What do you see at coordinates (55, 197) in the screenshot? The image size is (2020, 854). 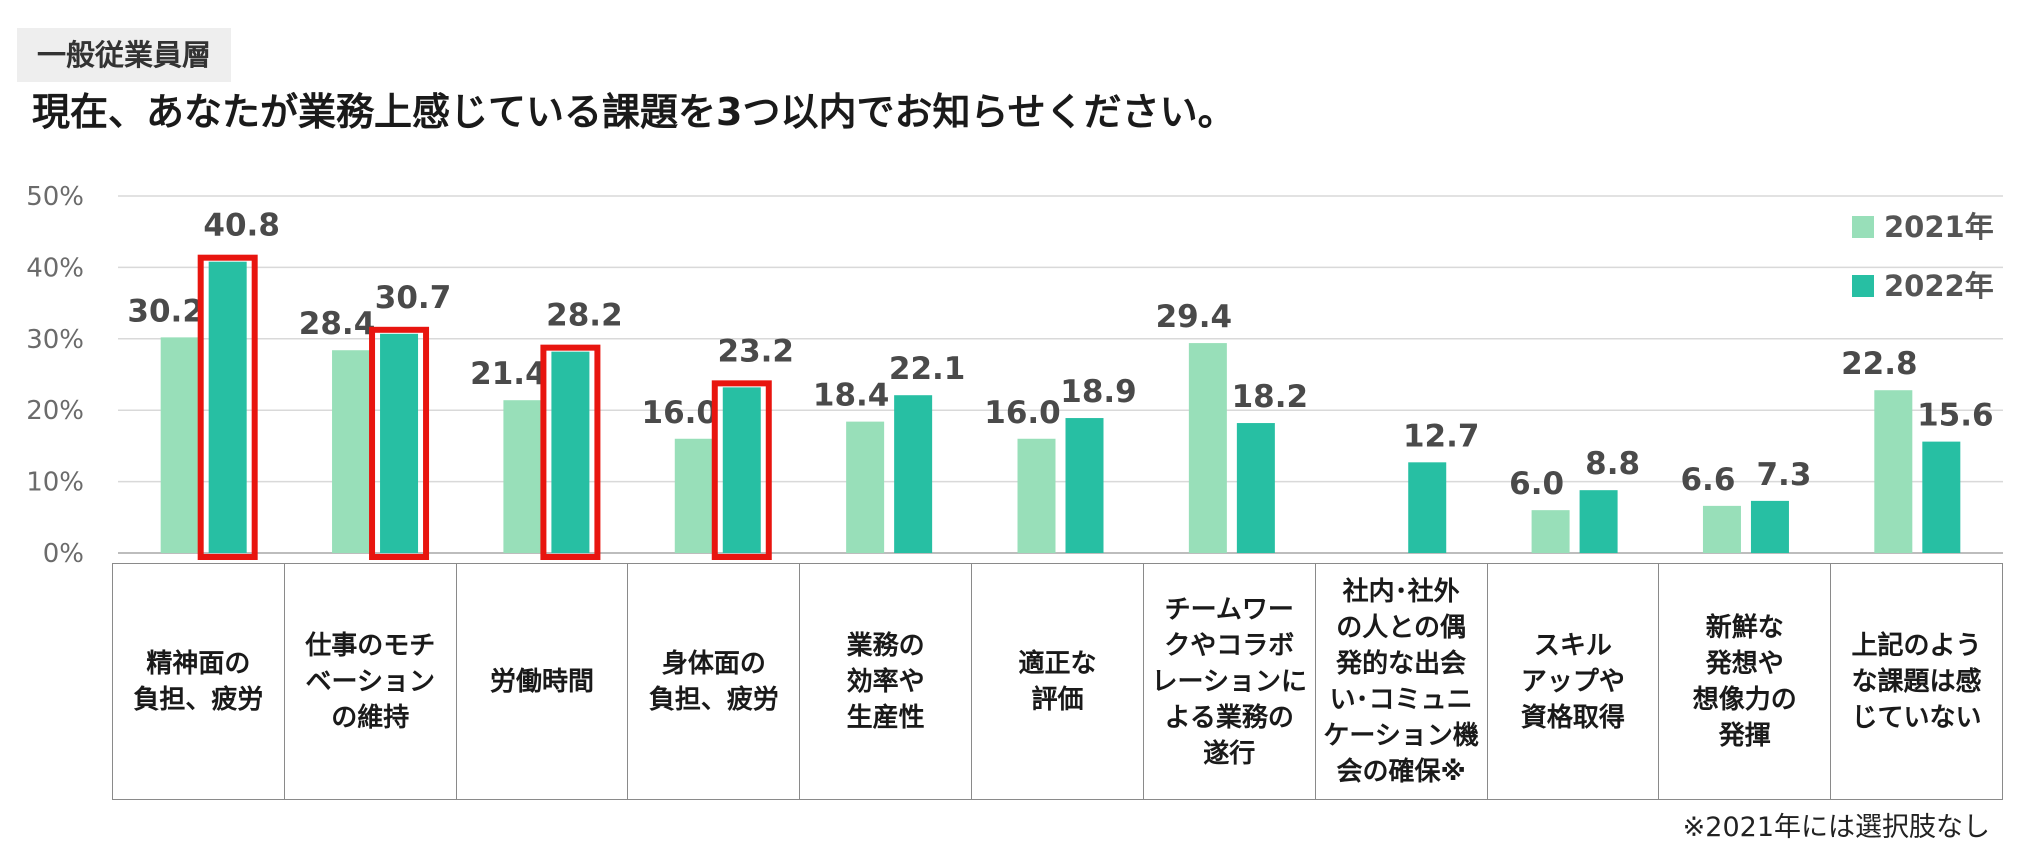 I see `y-tick-label: 50%` at bounding box center [55, 197].